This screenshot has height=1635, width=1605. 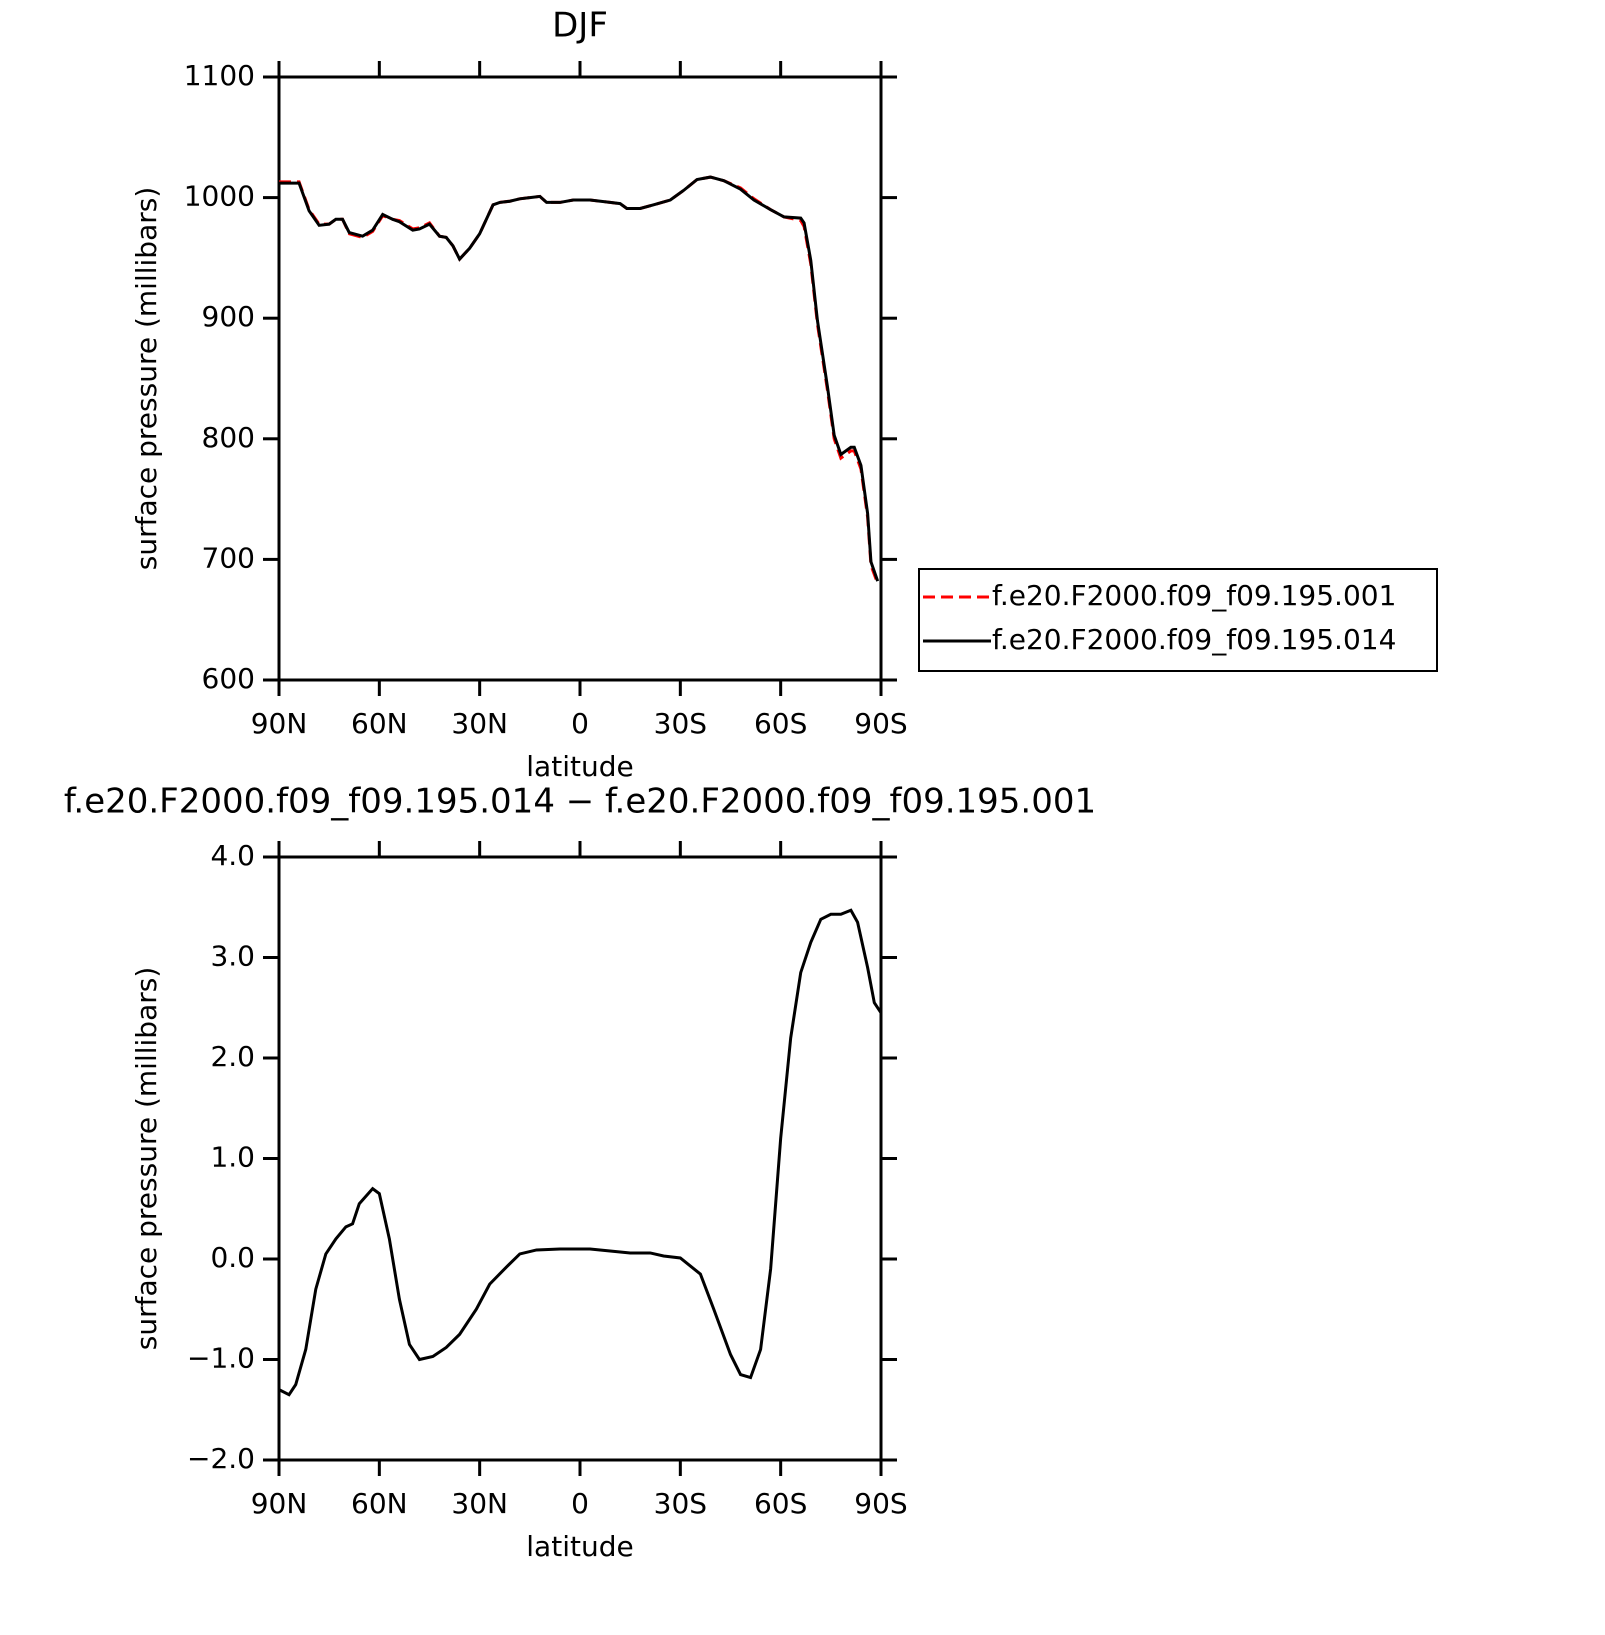 I want to click on y-tick-label: 2.0, so click(x=232, y=1056).